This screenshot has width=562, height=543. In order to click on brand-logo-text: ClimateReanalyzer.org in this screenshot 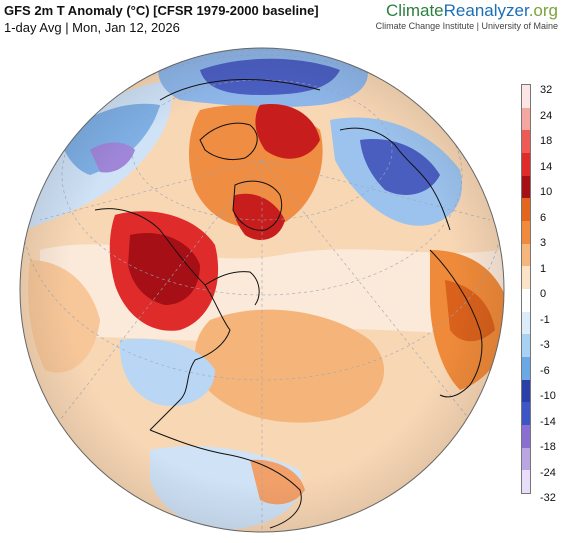, I will do `click(472, 10)`.